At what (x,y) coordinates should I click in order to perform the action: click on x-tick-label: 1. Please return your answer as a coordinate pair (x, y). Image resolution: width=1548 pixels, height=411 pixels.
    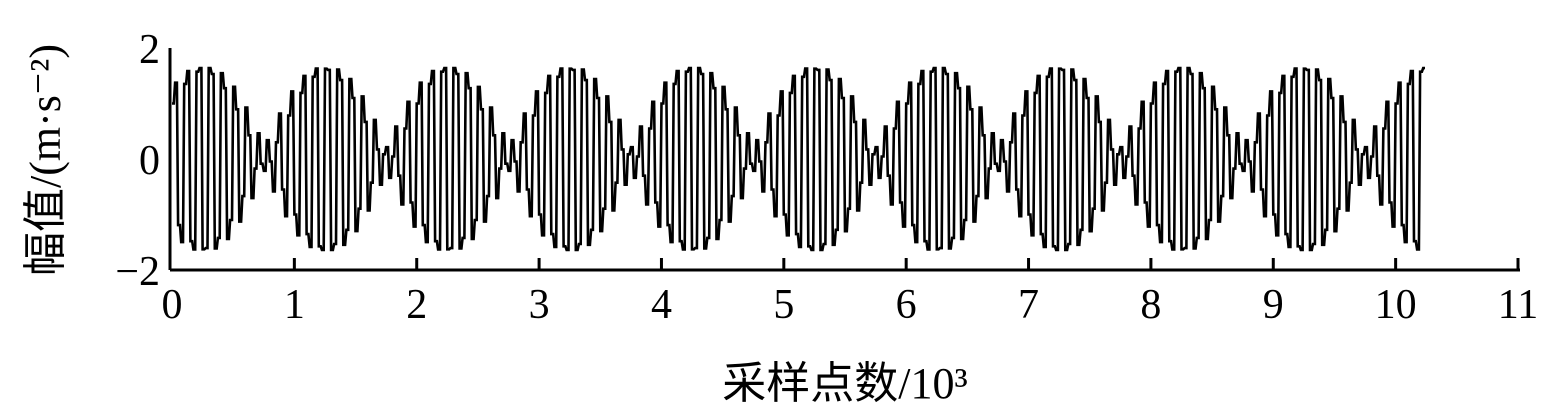
    Looking at the image, I should click on (294, 305).